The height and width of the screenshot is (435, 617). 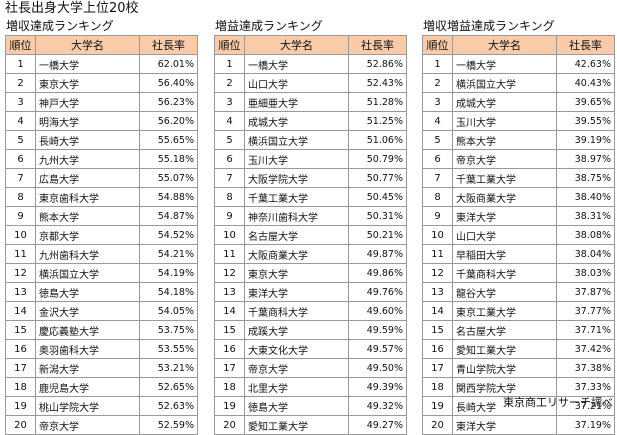 I want to click on rate-cell: 49.76%, so click(x=377, y=292).